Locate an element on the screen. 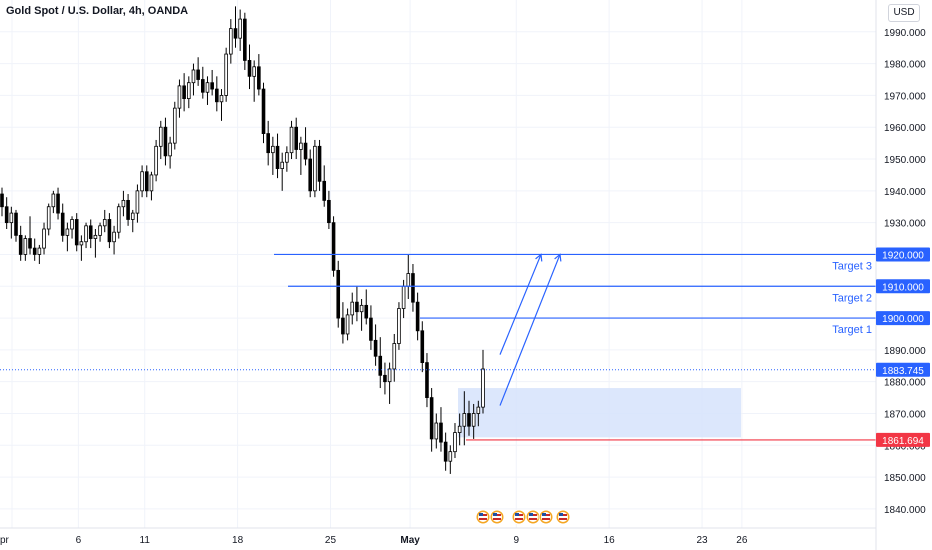 The width and height of the screenshot is (932, 550). time-axis: pr 6 11 18 25 May 9 16 23 26 is located at coordinates (438, 536).